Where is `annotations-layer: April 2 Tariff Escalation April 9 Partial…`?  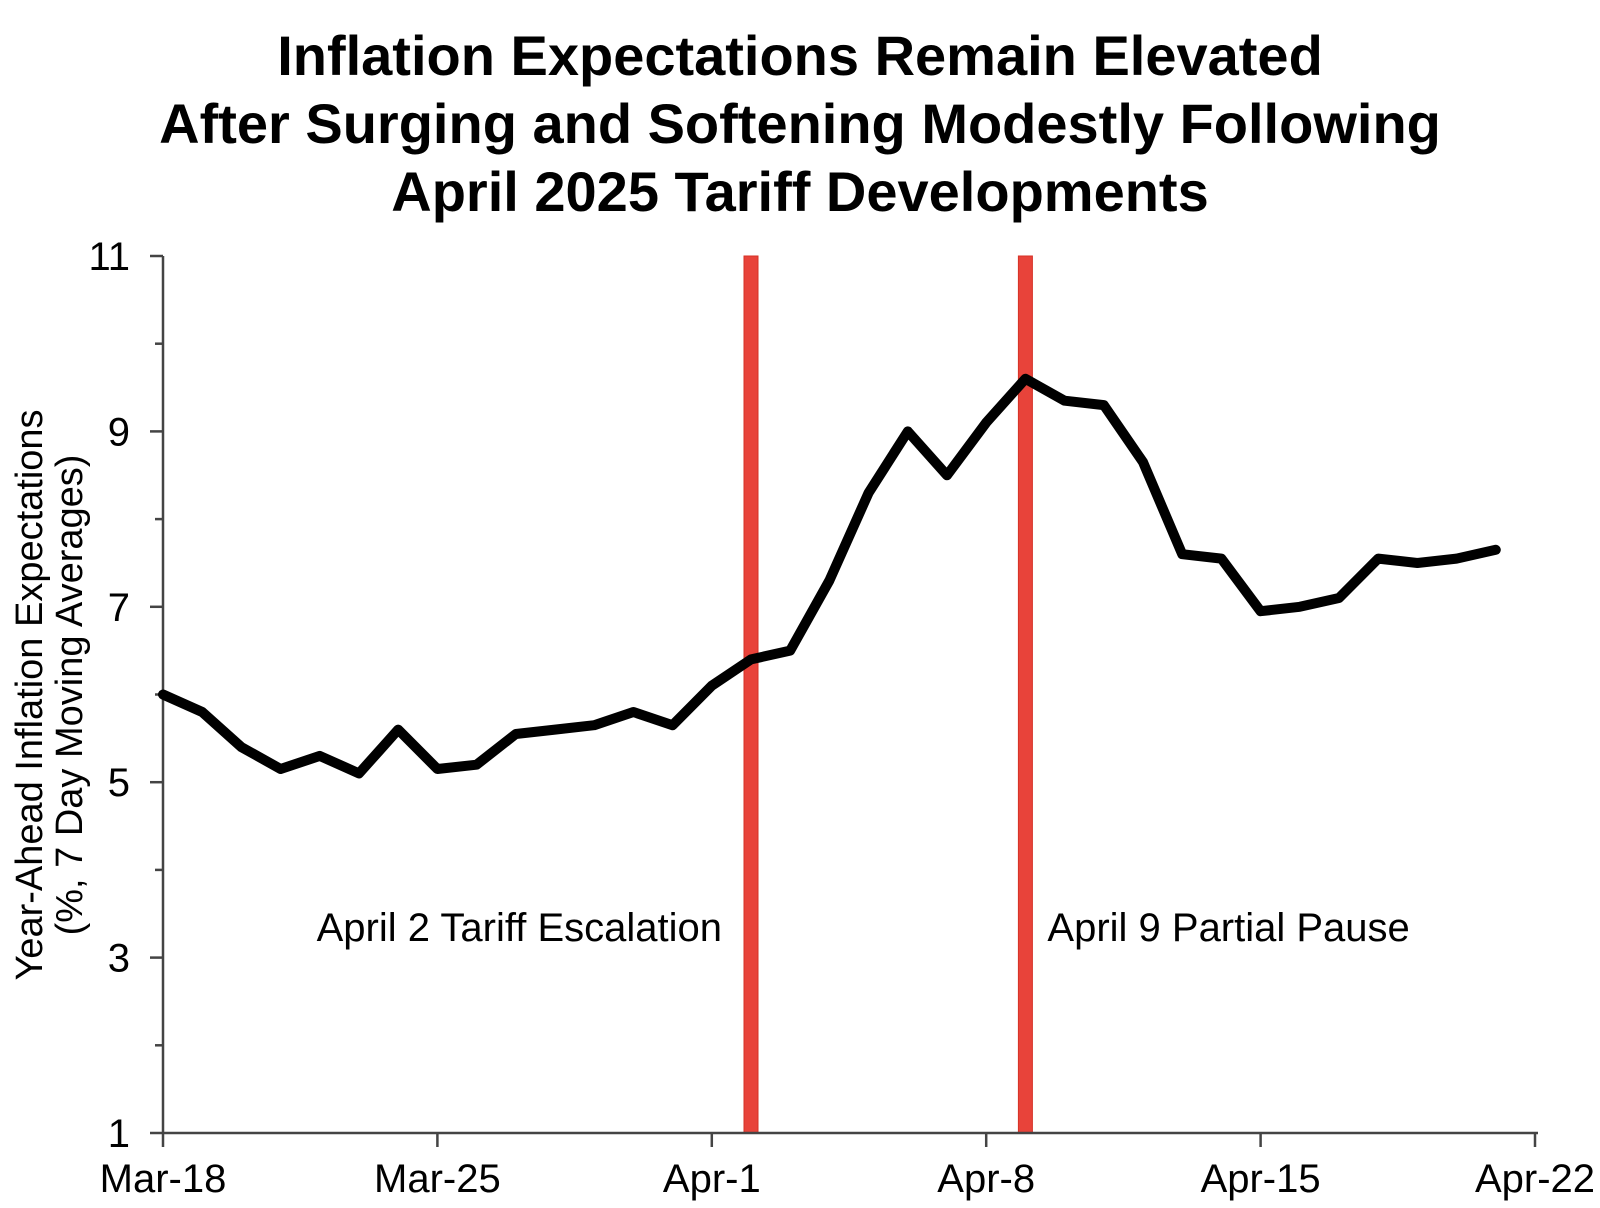
annotations-layer: April 2 Tariff Escalation April 9 Partial… is located at coordinates (863, 928).